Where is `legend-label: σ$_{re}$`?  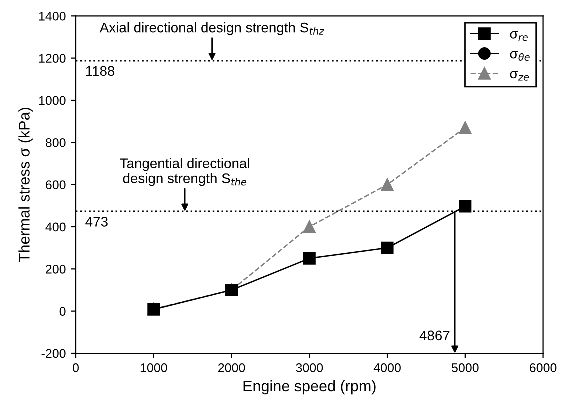 legend-label: σ$_{re}$ is located at coordinates (519, 36).